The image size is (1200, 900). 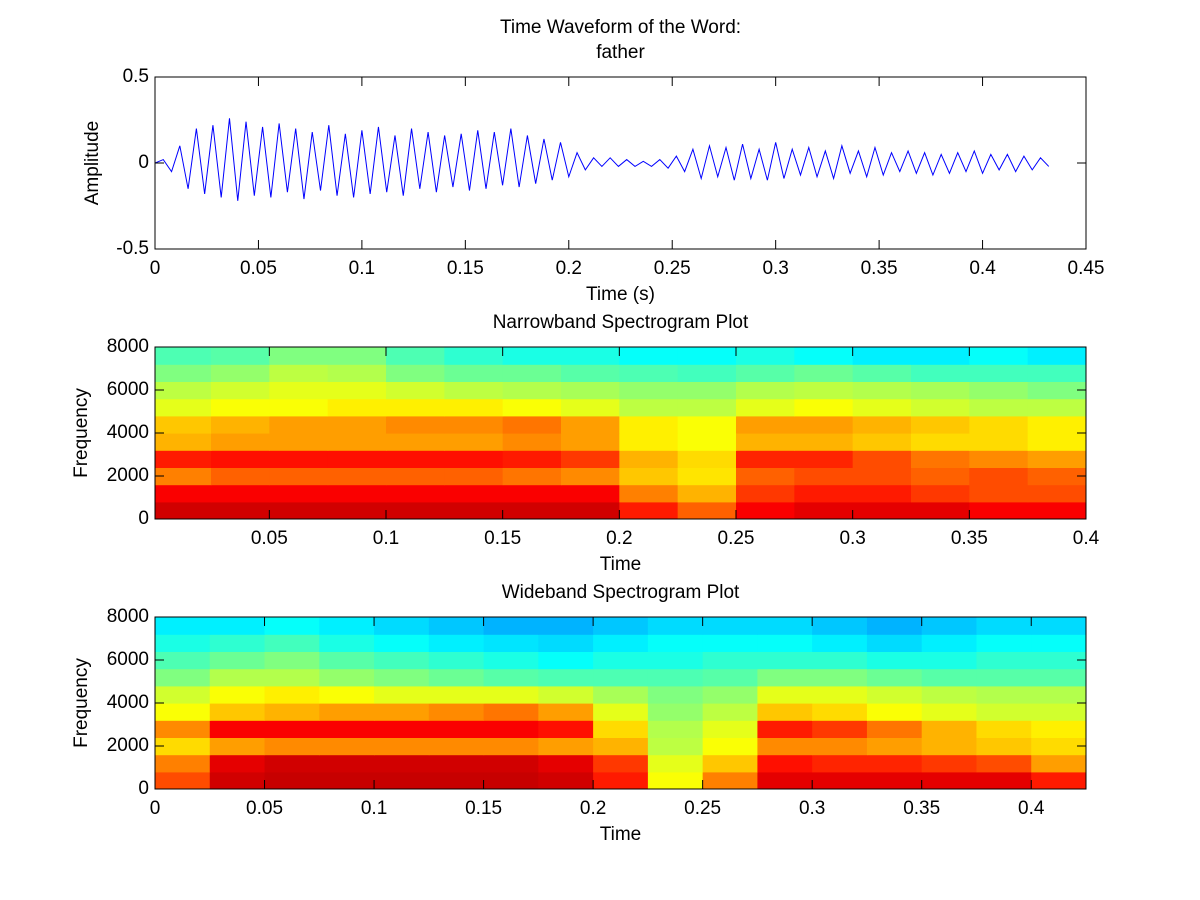 What do you see at coordinates (92, 163) in the screenshot?
I see `y-axis-label: Amplitude` at bounding box center [92, 163].